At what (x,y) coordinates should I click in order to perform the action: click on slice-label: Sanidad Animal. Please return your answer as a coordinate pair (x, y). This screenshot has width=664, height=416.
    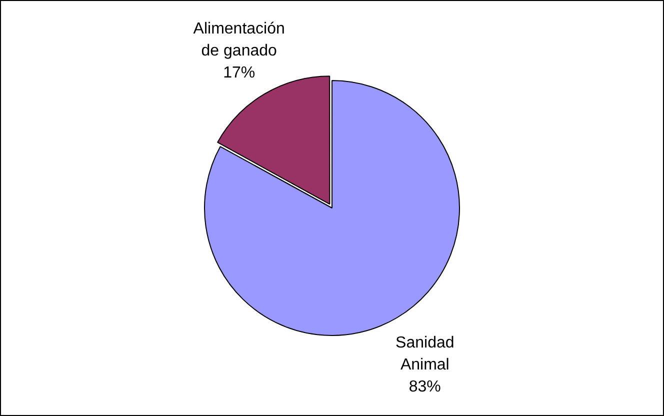
    Looking at the image, I should click on (425, 354).